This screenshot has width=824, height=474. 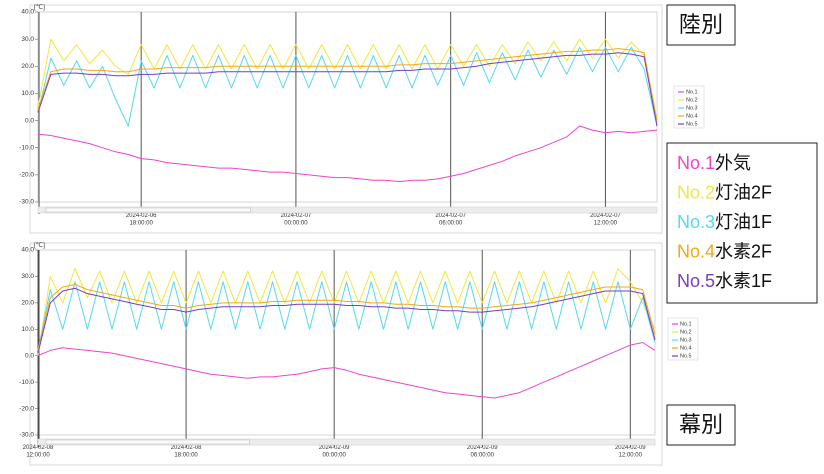 I want to click on legend-entry: No.3灯油1F, so click(x=724, y=222).